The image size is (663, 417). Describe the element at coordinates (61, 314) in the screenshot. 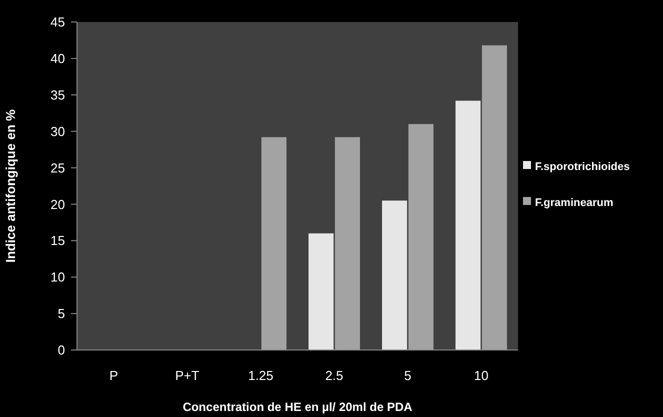

I see `y-tick-label: 5` at that location.